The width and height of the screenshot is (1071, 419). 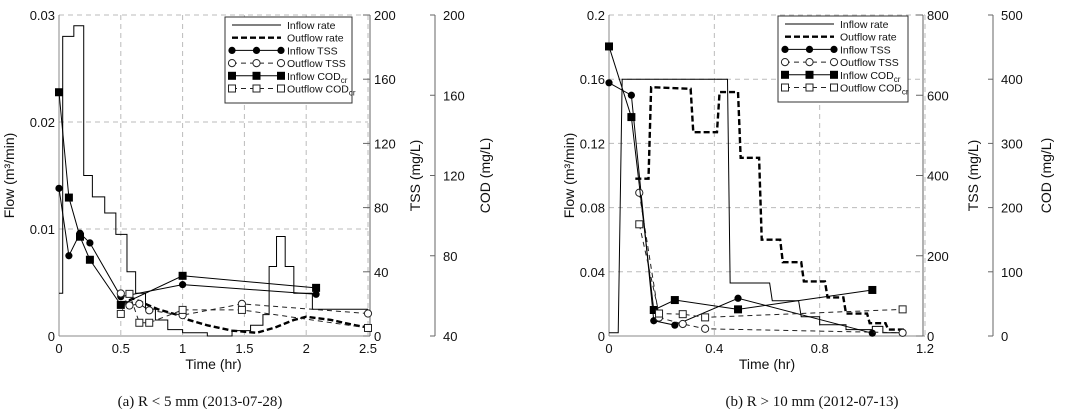 I want to click on y-tick-label: 0.12, so click(x=592, y=143).